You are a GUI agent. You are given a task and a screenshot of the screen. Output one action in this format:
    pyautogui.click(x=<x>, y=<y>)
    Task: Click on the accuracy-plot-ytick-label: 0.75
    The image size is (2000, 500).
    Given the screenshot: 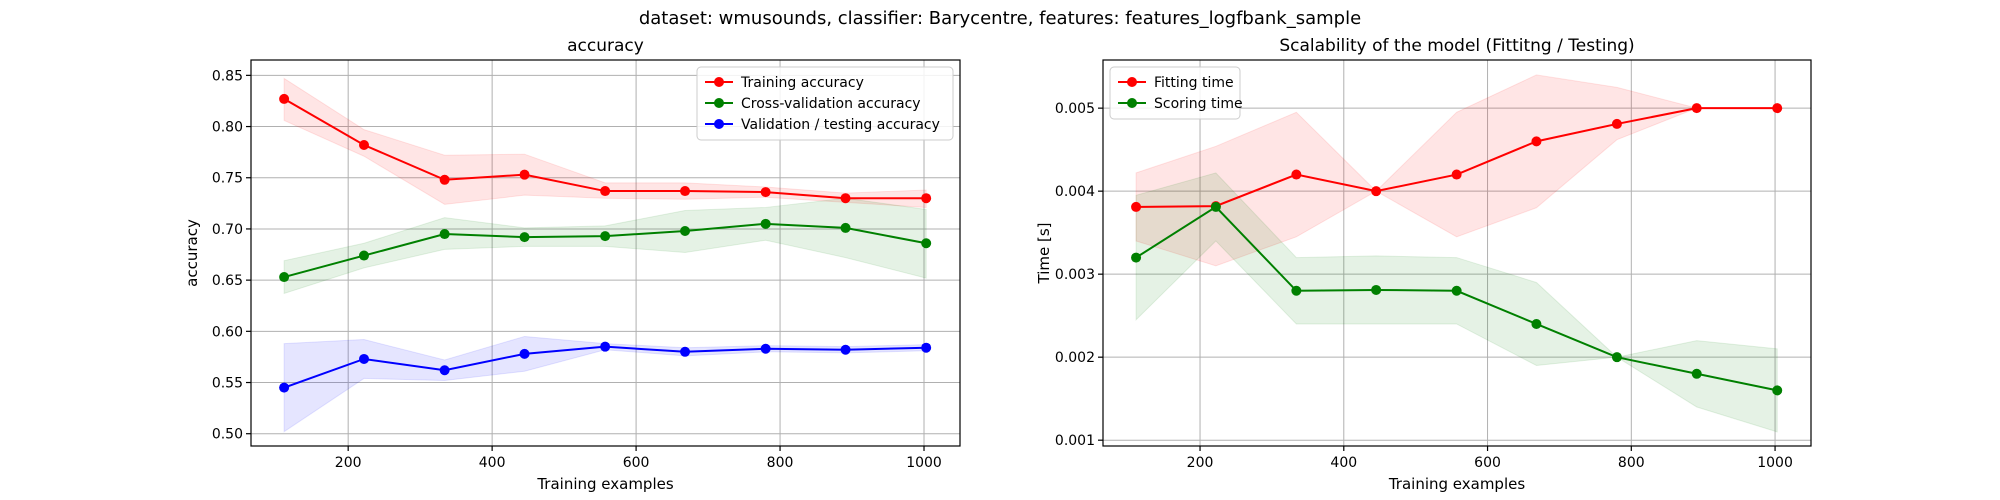 What is the action you would take?
    pyautogui.click(x=227, y=179)
    